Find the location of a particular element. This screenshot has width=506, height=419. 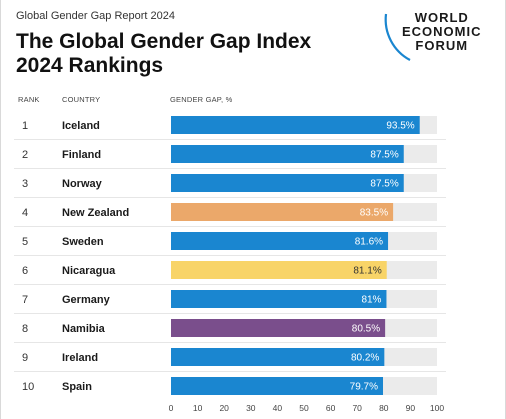

wef-logo: WORLD ECONOMIC FORUM is located at coordinates (435, 38).